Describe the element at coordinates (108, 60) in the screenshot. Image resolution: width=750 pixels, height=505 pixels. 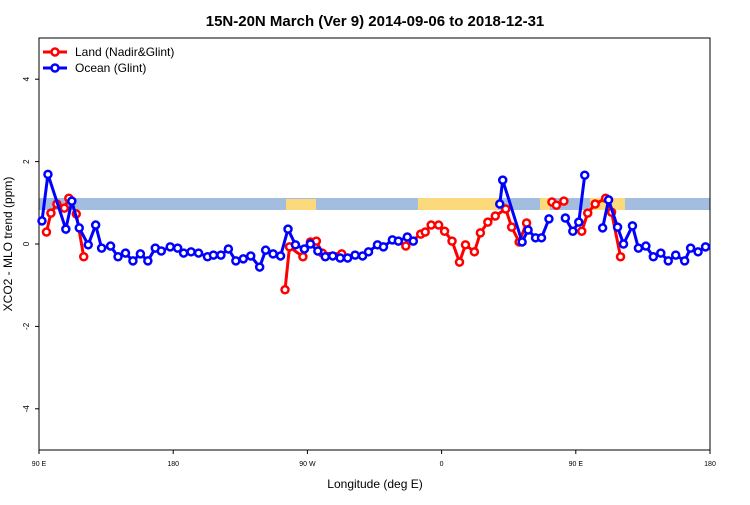
I see `legend: Land (Nadir&Glint) Ocean (Glint)` at that location.